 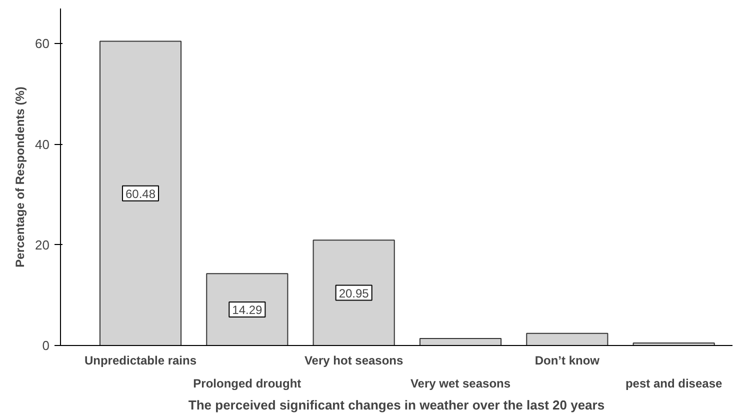 What do you see at coordinates (42, 44) in the screenshot?
I see `y-tick-label: 60` at bounding box center [42, 44].